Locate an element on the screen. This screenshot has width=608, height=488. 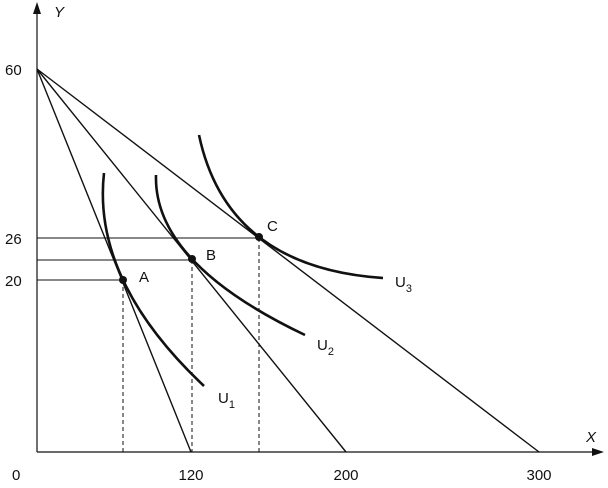
point-label: A is located at coordinates (144, 277).